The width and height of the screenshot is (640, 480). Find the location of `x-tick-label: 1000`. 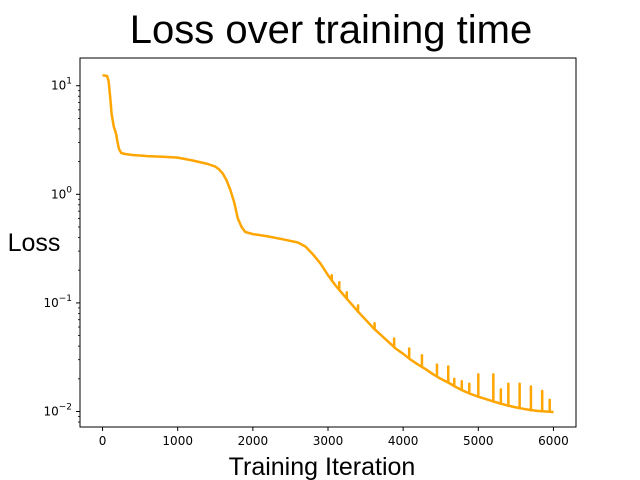

x-tick-label: 1000 is located at coordinates (177, 441).